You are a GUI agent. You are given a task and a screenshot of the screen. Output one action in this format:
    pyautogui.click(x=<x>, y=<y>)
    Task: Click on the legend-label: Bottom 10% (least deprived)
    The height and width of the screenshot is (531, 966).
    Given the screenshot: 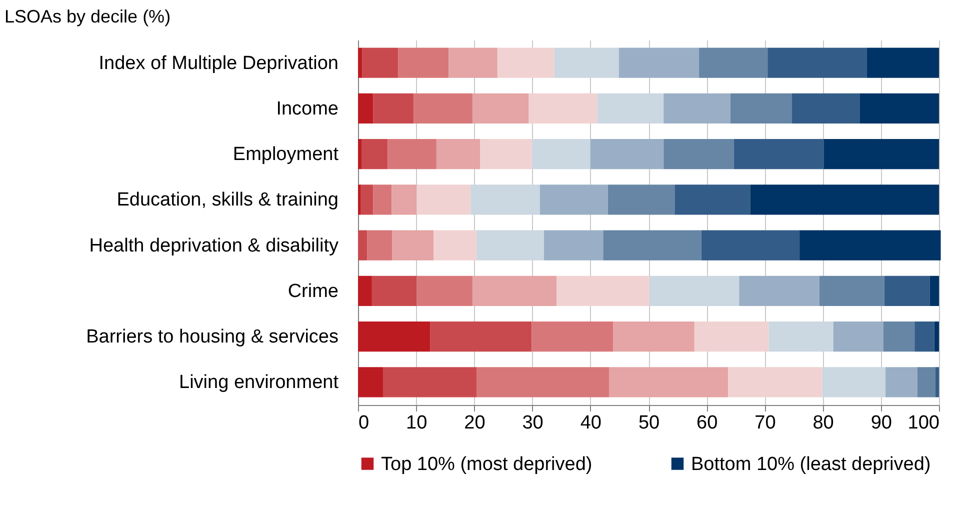 What is the action you would take?
    pyautogui.click(x=811, y=464)
    